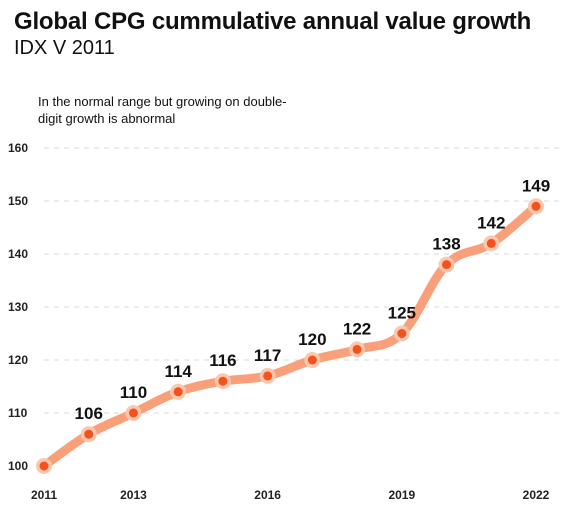  I want to click on data-label: 138, so click(446, 244).